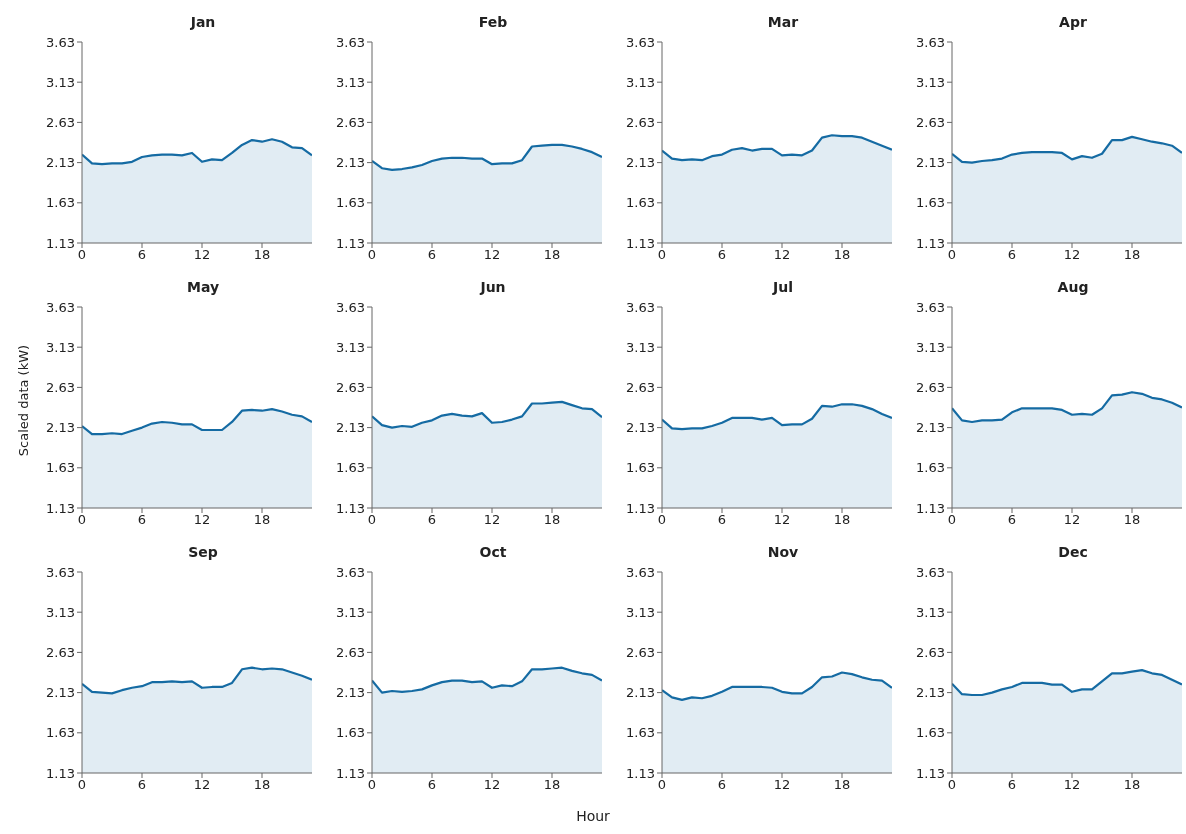  What do you see at coordinates (203, 552) in the screenshot?
I see `chart-title: Sep` at bounding box center [203, 552].